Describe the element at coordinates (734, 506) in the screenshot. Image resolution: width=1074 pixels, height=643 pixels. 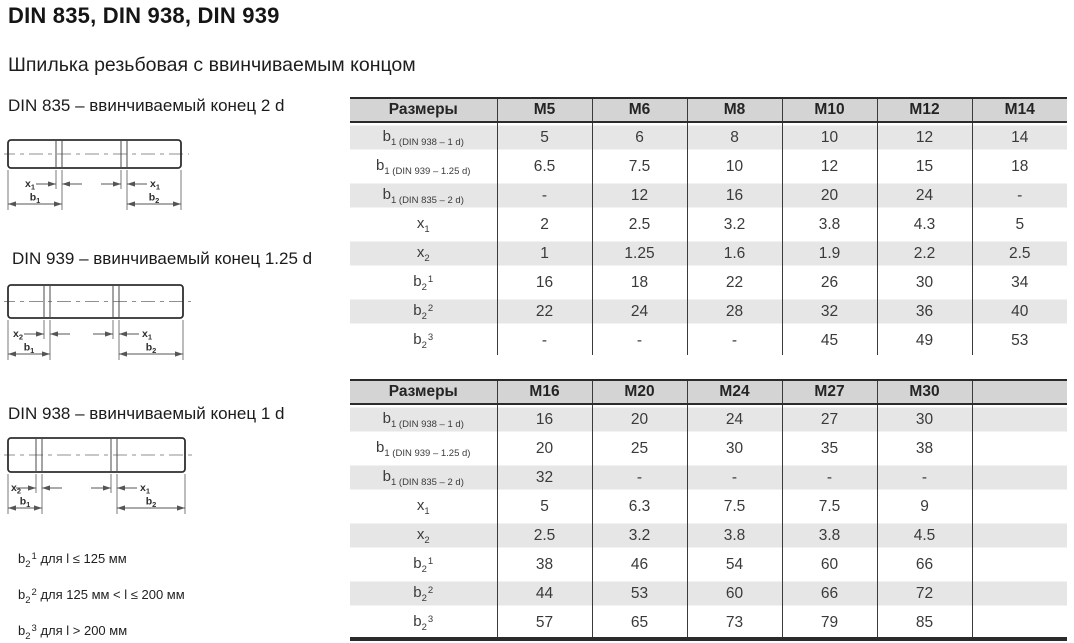
I see `value-cell: 7.5` at that location.